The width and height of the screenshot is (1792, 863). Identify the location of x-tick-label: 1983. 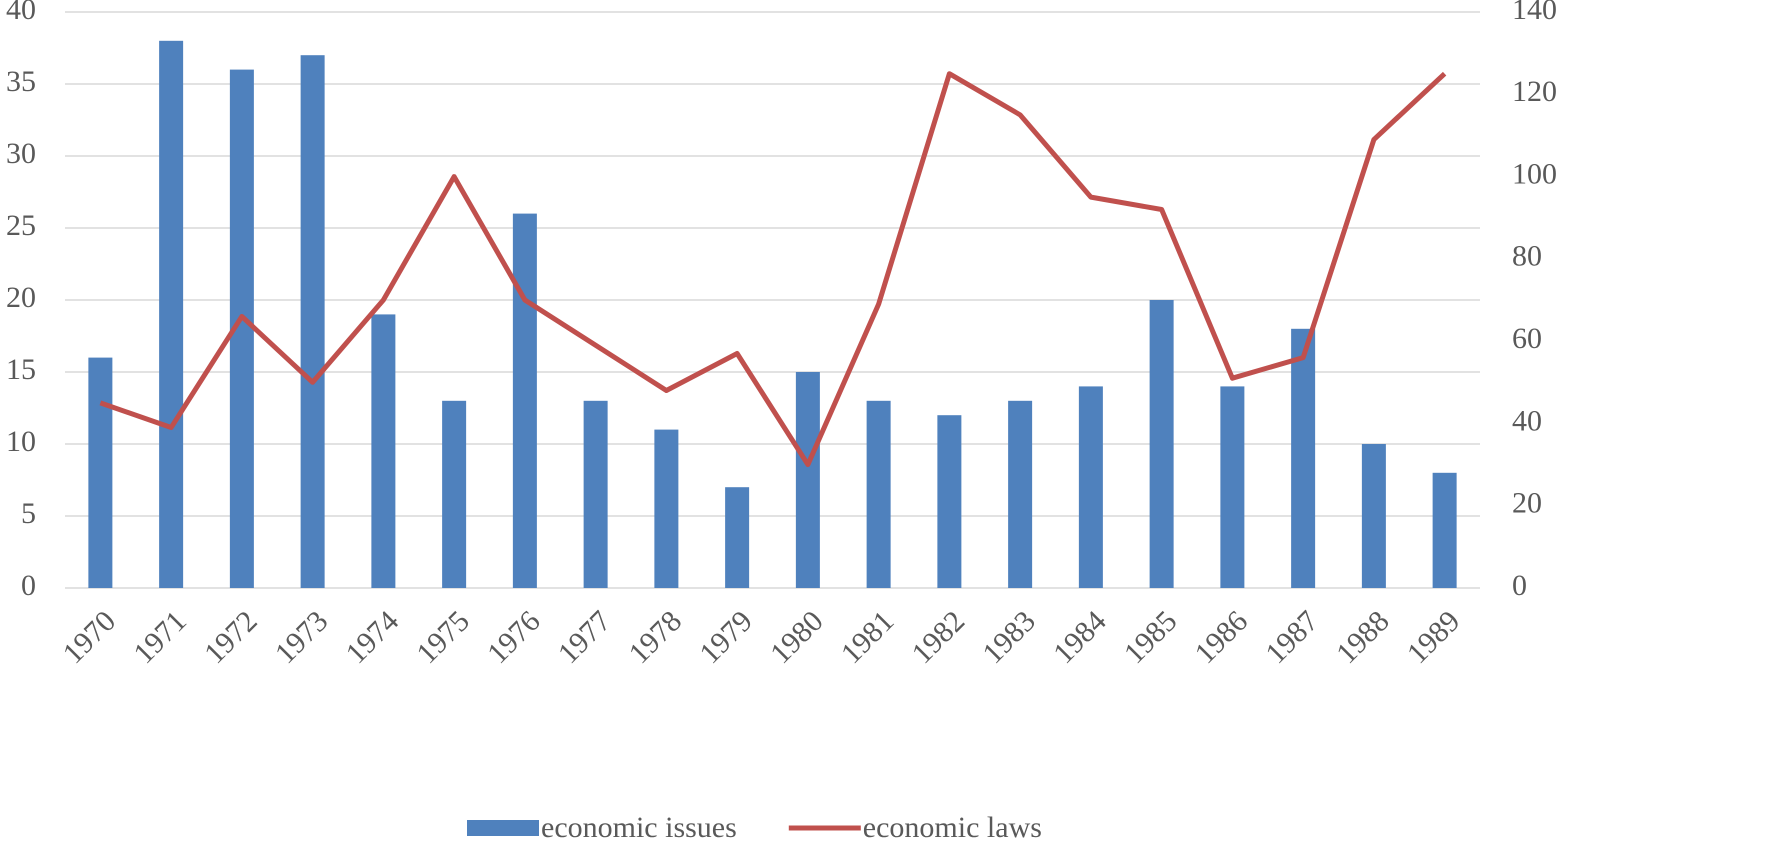
(1009, 637).